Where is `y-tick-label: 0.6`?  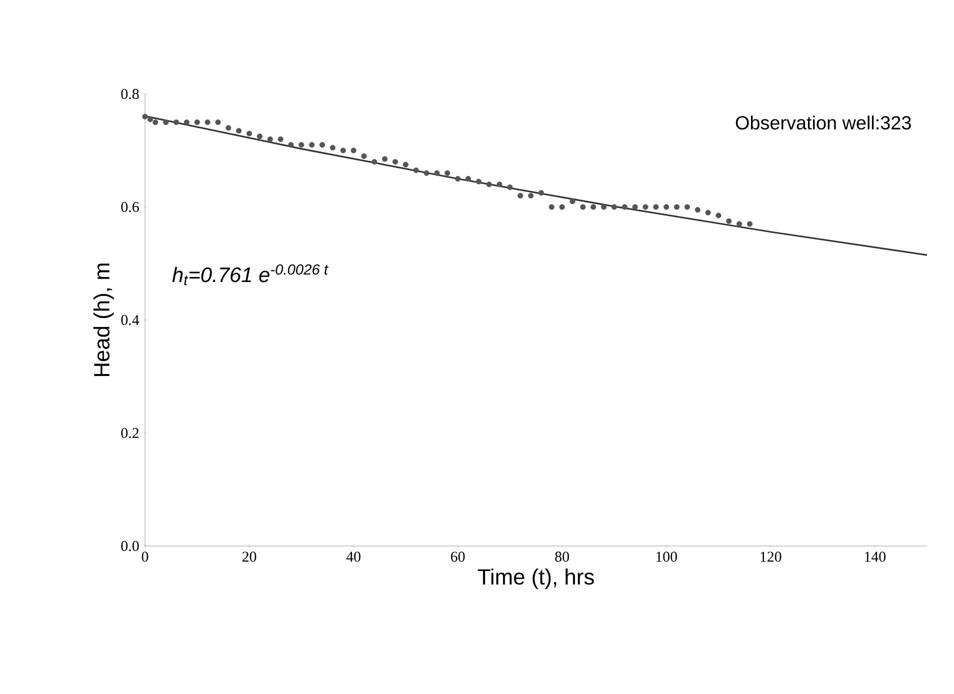
y-tick-label: 0.6 is located at coordinates (130, 207).